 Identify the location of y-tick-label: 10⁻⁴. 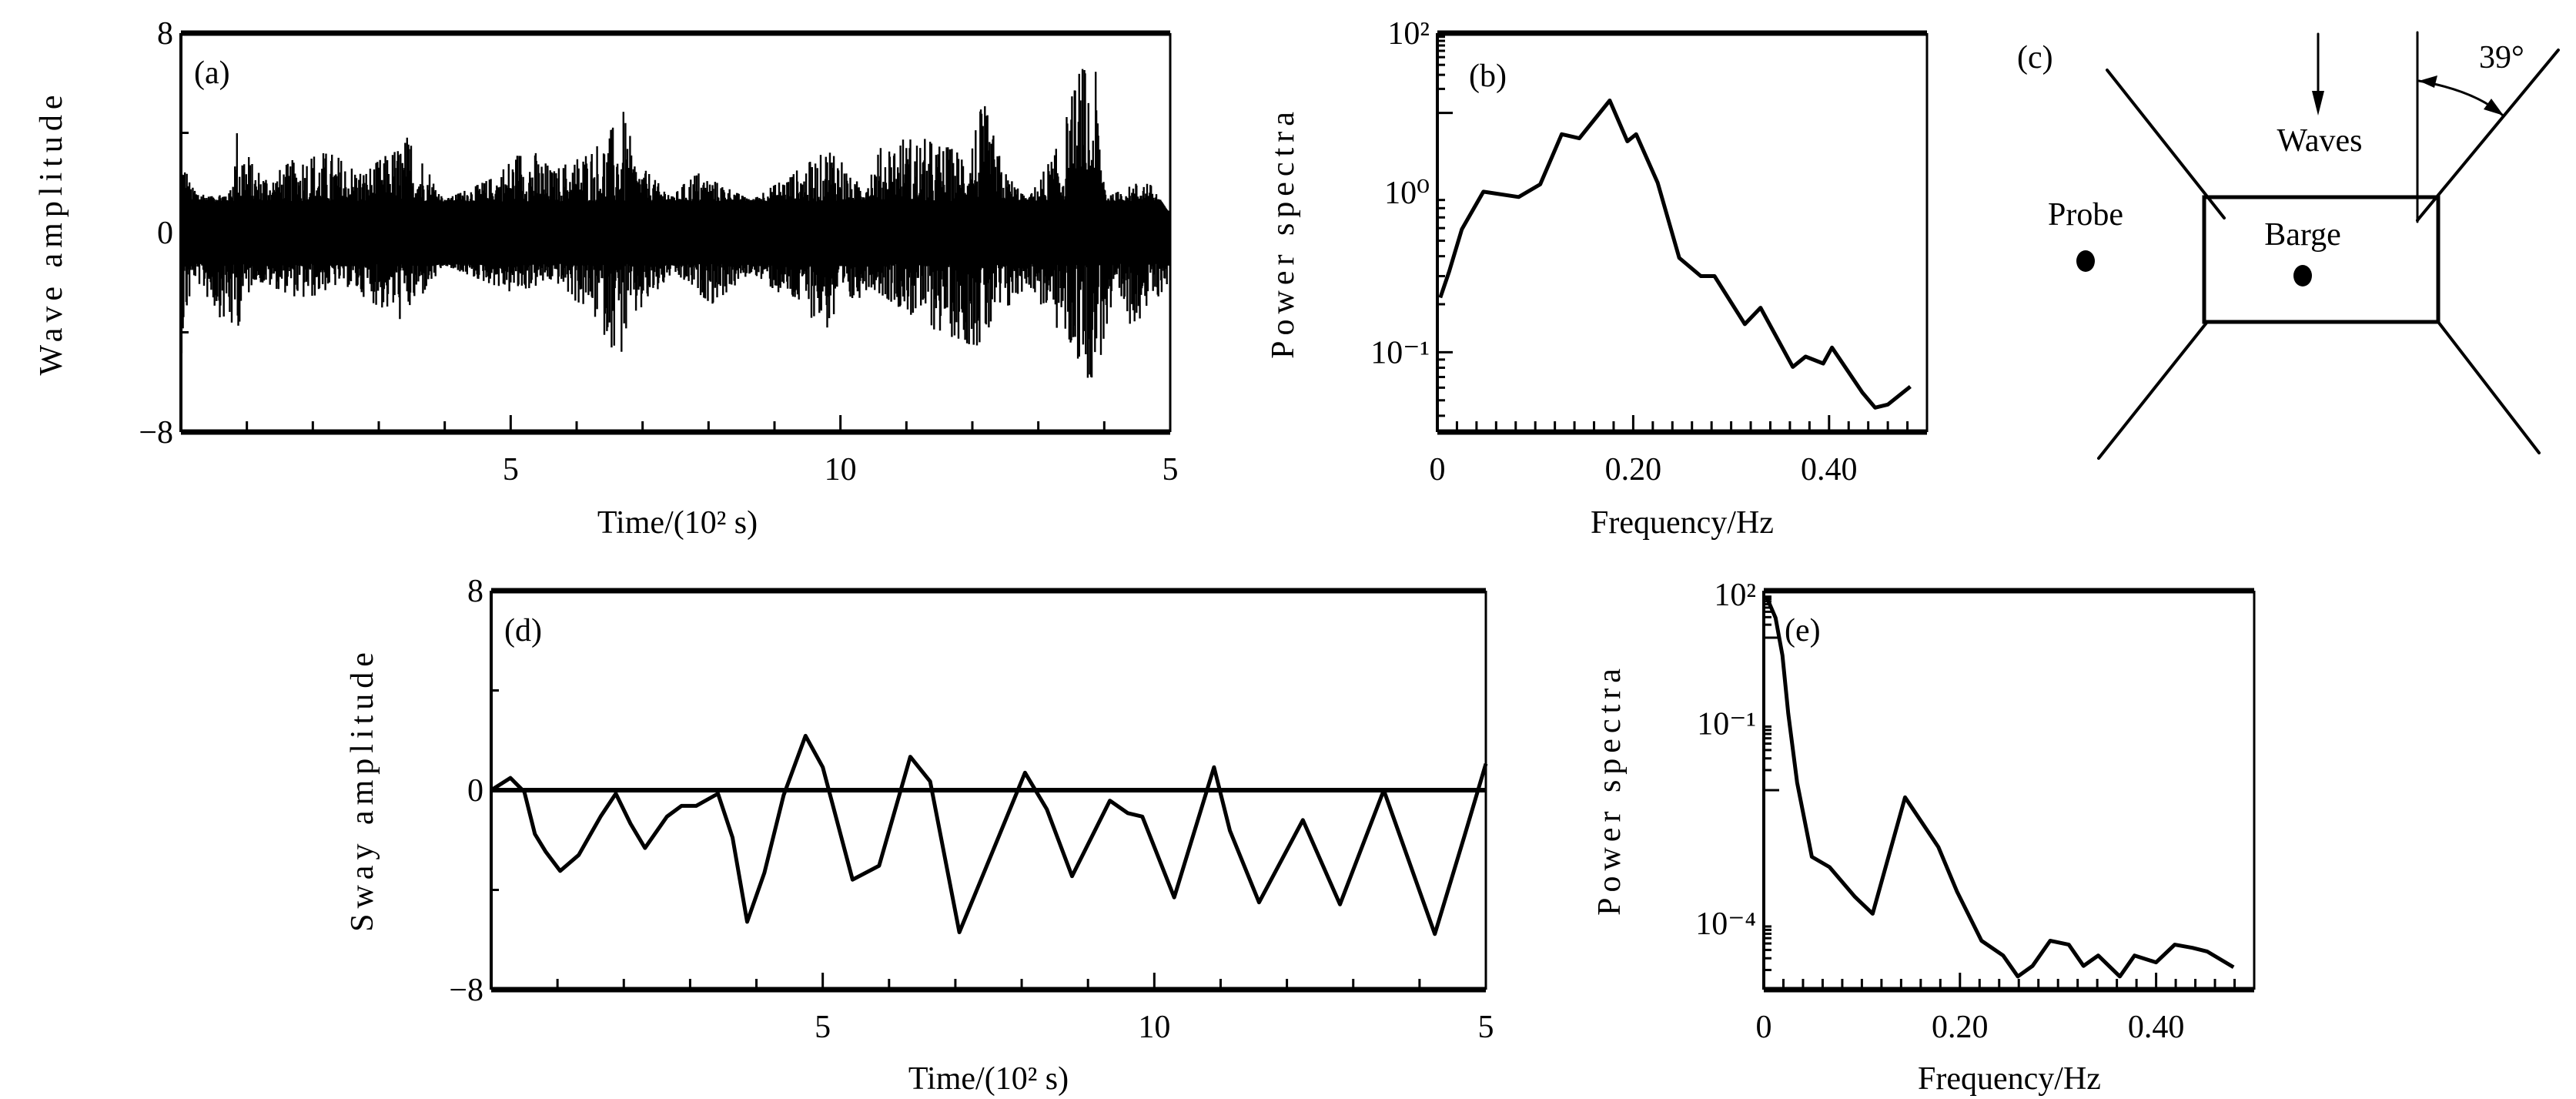
(1726, 924).